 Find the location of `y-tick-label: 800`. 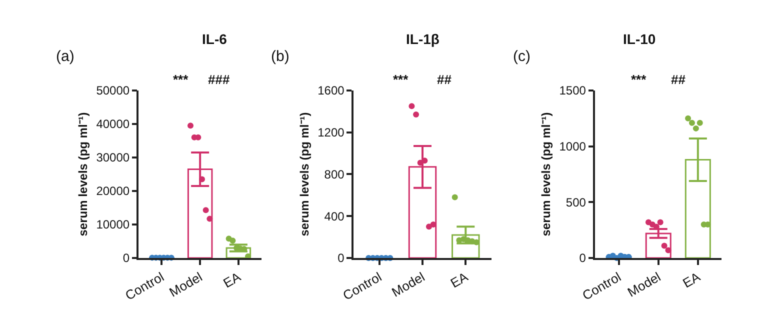

y-tick-label: 800 is located at coordinates (334, 174).